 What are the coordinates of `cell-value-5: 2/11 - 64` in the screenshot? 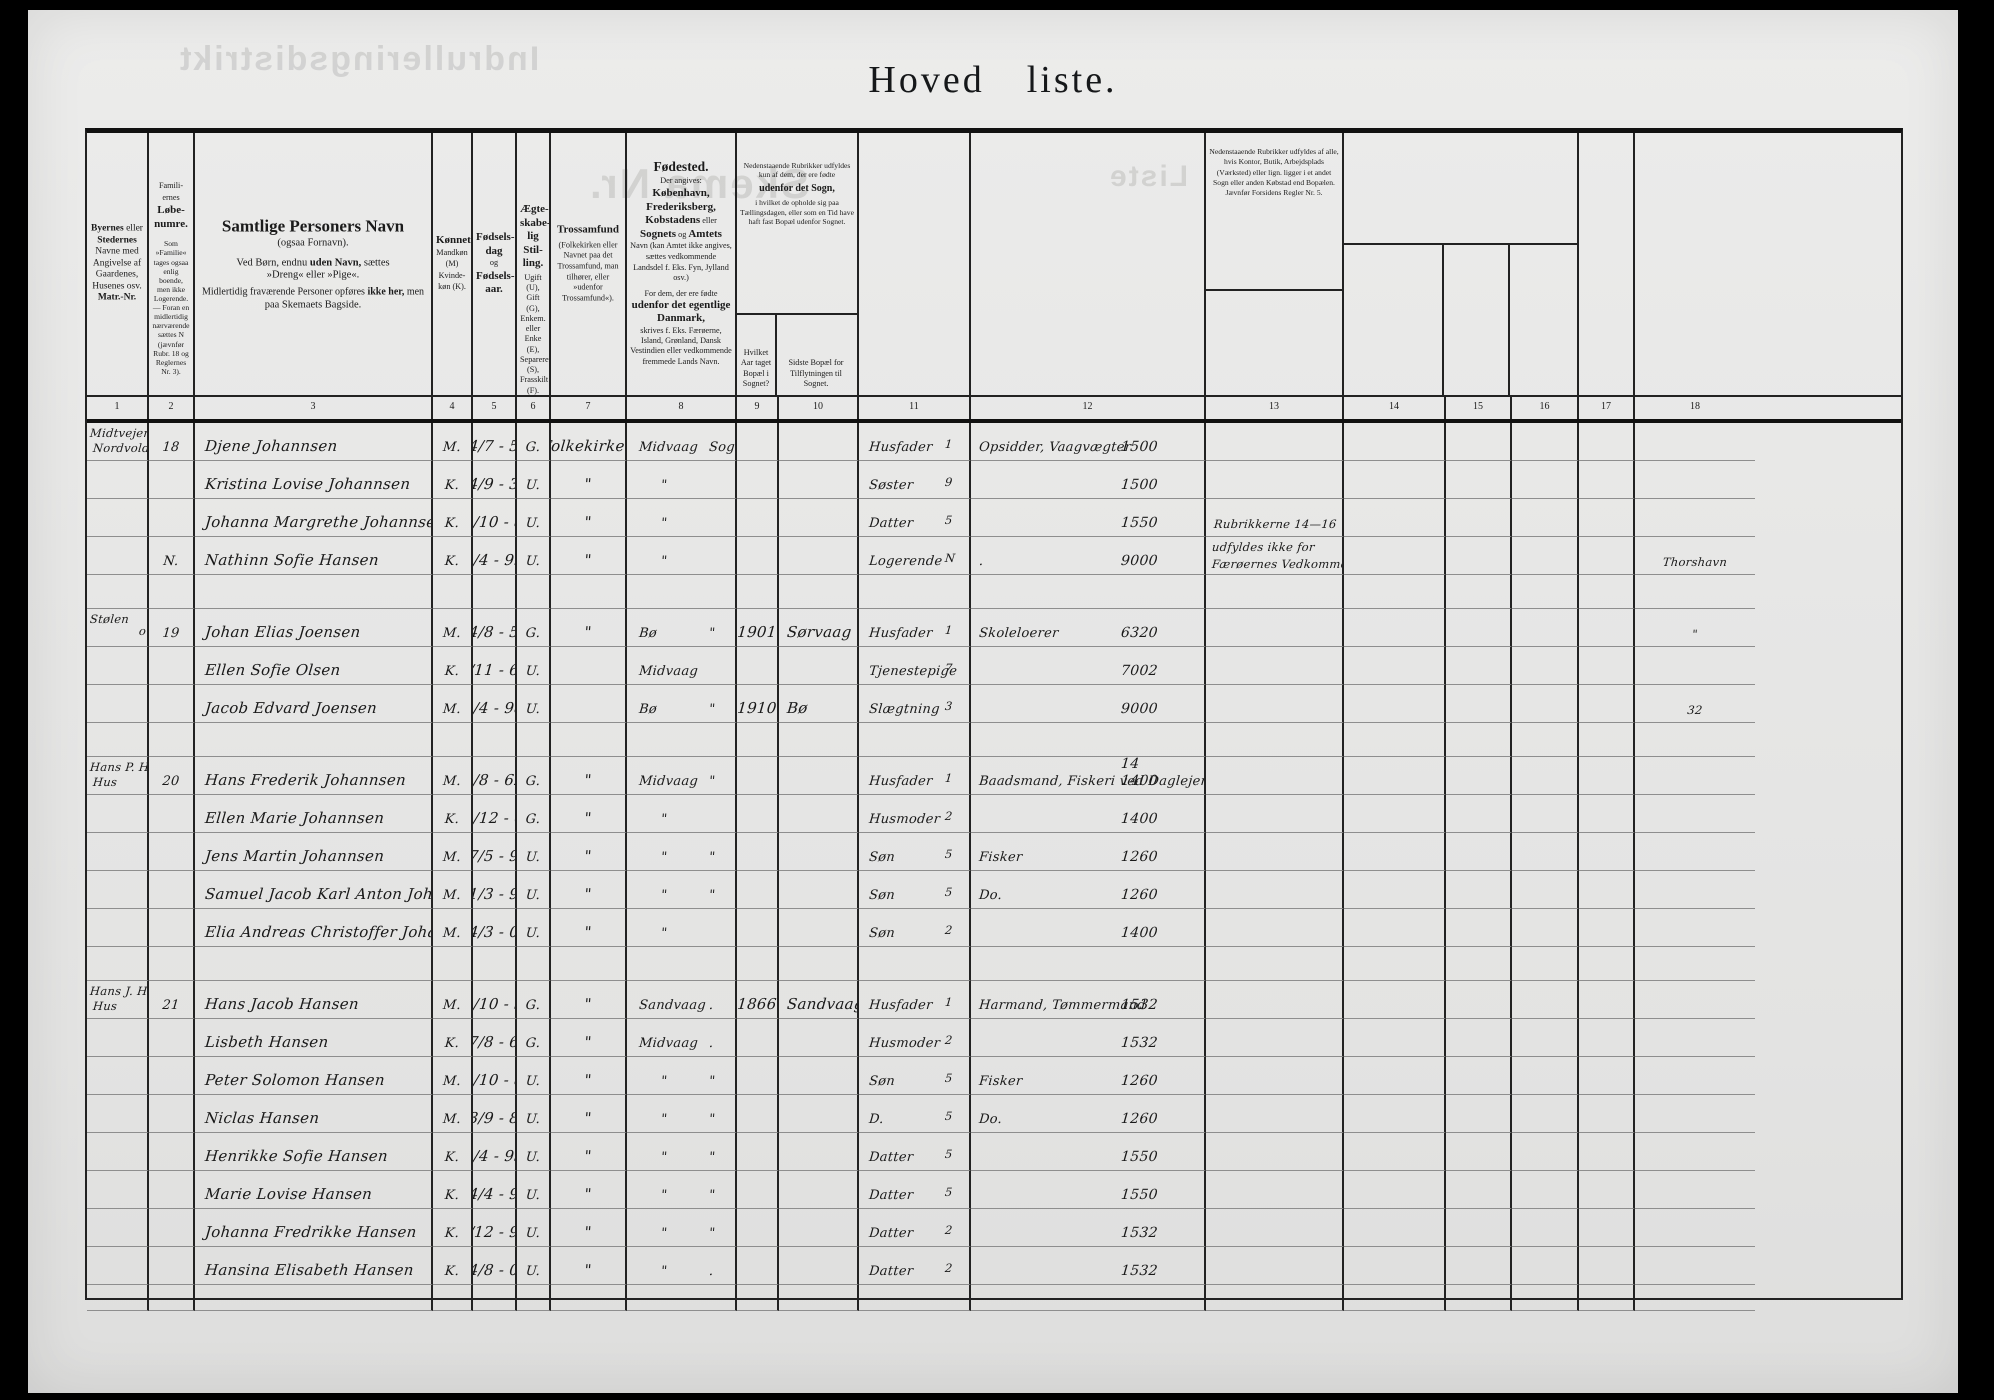 It's located at (495, 670).